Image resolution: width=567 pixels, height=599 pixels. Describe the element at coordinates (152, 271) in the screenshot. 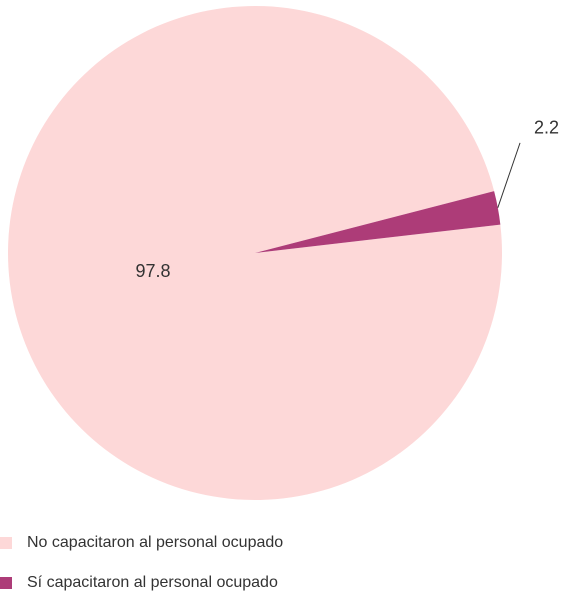

I see `data-label: 97.8` at that location.